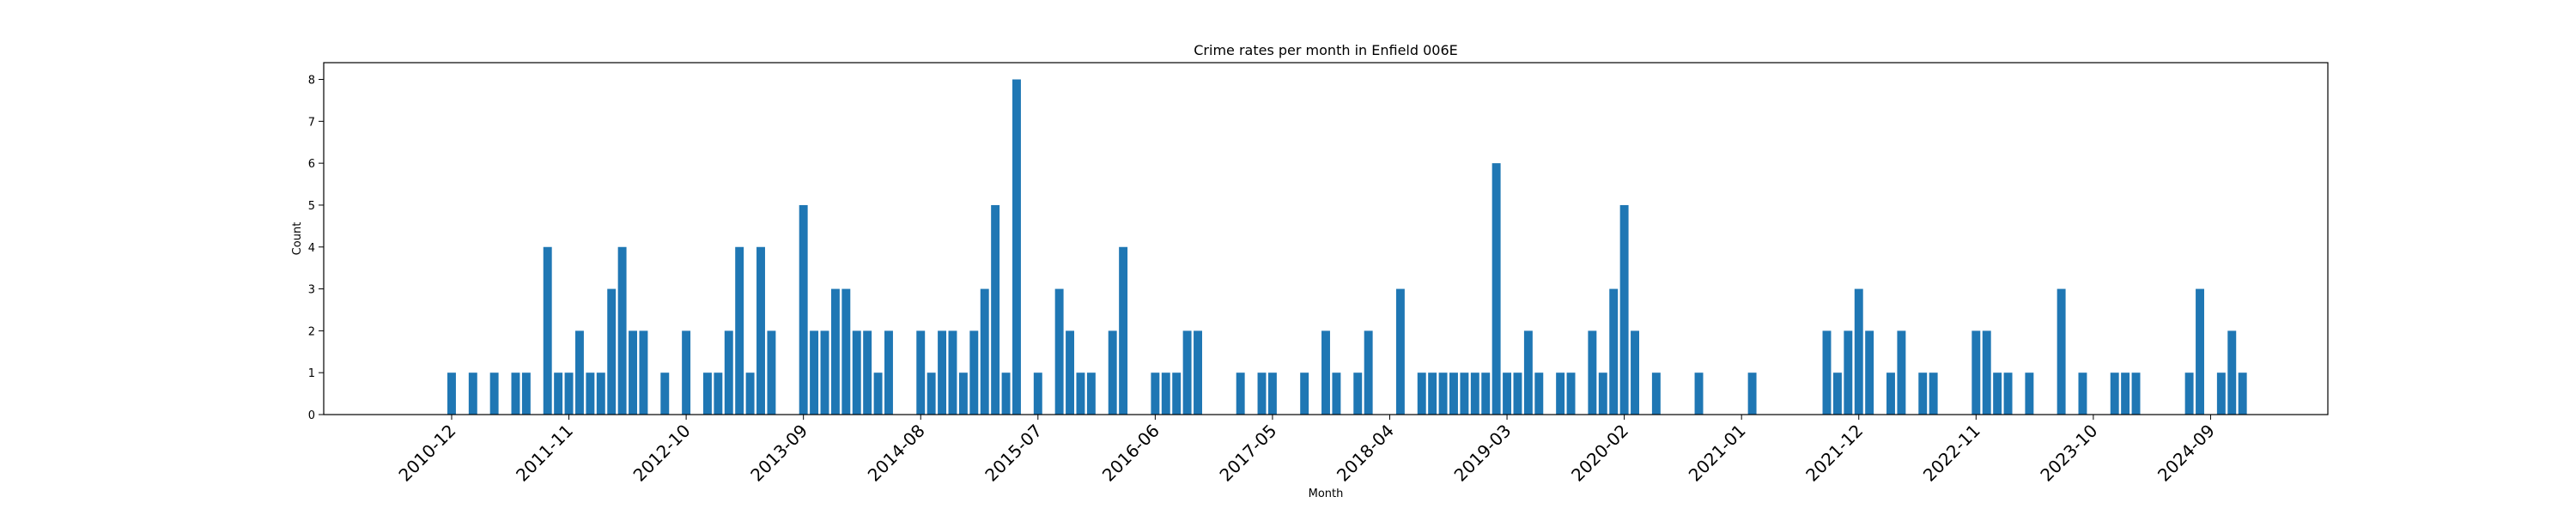 This screenshot has width=2576, height=515. Describe the element at coordinates (312, 290) in the screenshot. I see `y-tick-label: 3` at that location.